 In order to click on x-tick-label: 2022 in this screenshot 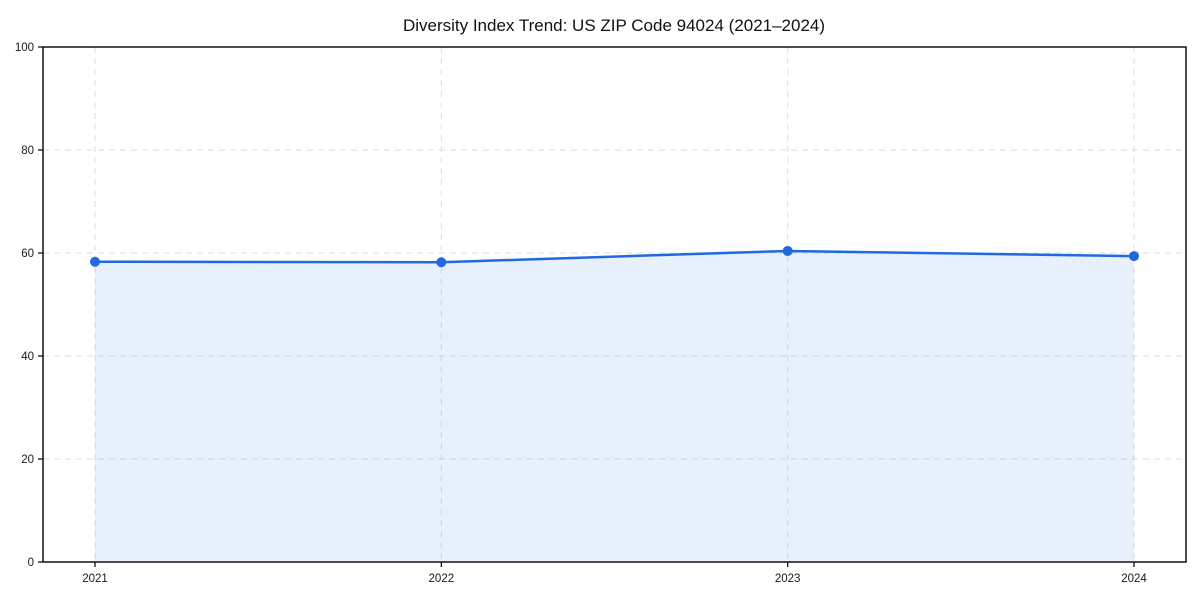, I will do `click(442, 579)`.